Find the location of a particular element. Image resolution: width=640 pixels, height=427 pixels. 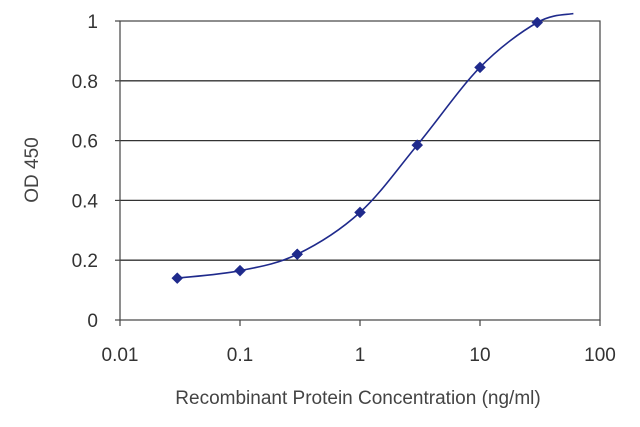

y-axis-title: OD 450 is located at coordinates (32, 169).